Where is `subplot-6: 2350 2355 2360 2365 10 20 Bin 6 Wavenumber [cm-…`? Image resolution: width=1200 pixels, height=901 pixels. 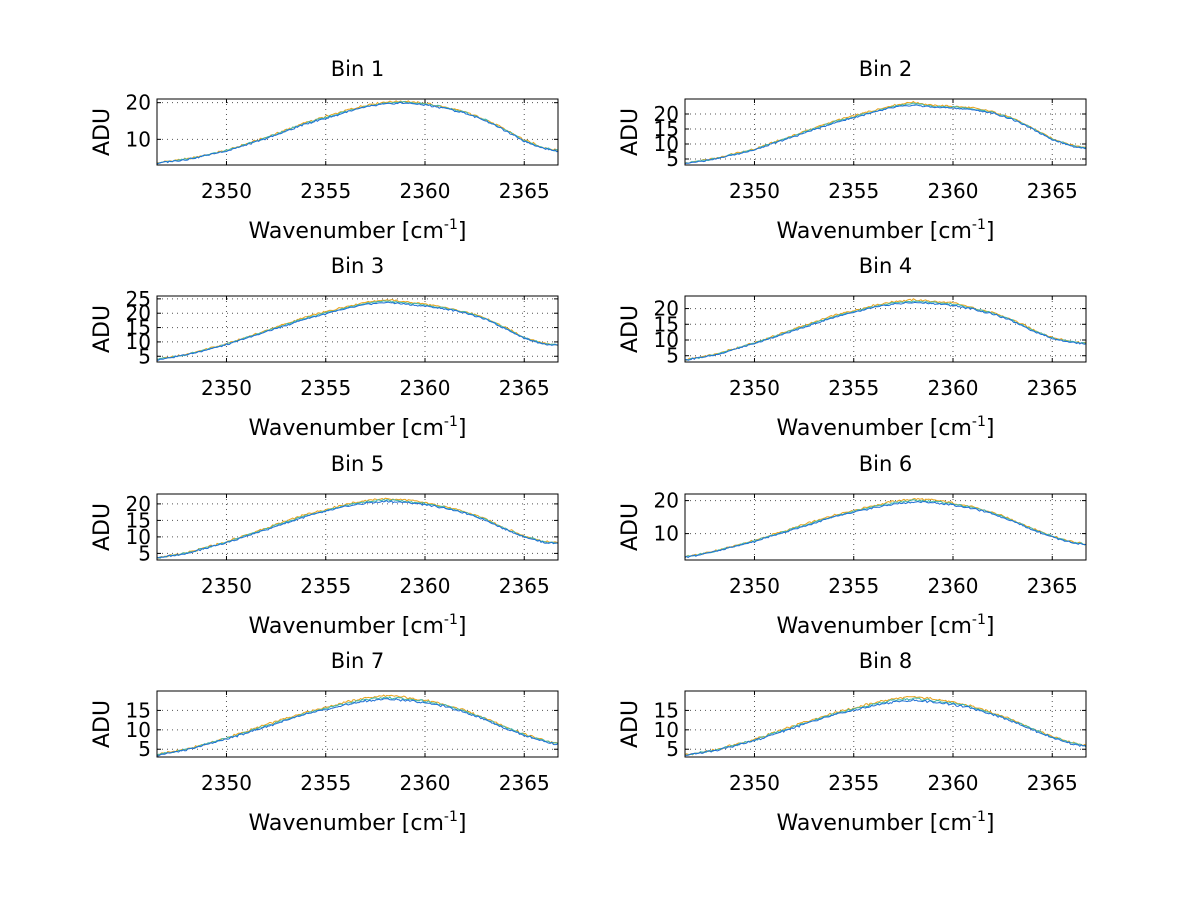
subplot-6: 2350 2355 2360 2365 10 20 Bin 6 Wavenumber [cm-… is located at coordinates (852, 545).